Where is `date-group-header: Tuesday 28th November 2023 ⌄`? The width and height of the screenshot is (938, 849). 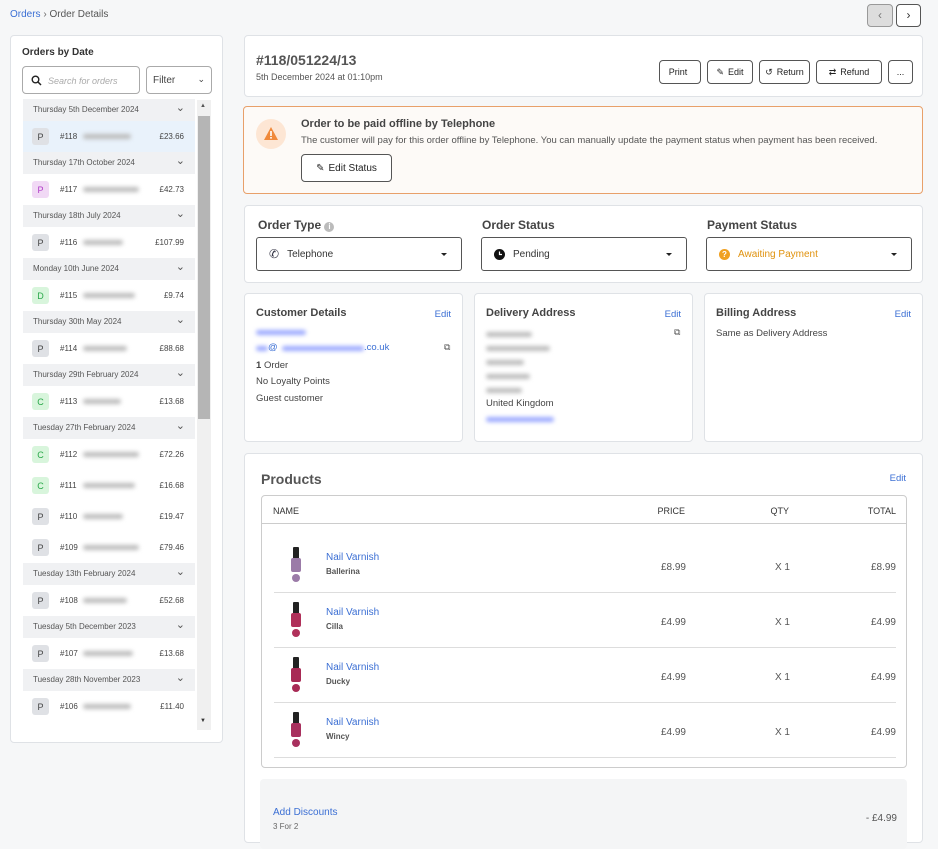
date-group-header: Tuesday 28th November 2023 ⌄ is located at coordinates (109, 680).